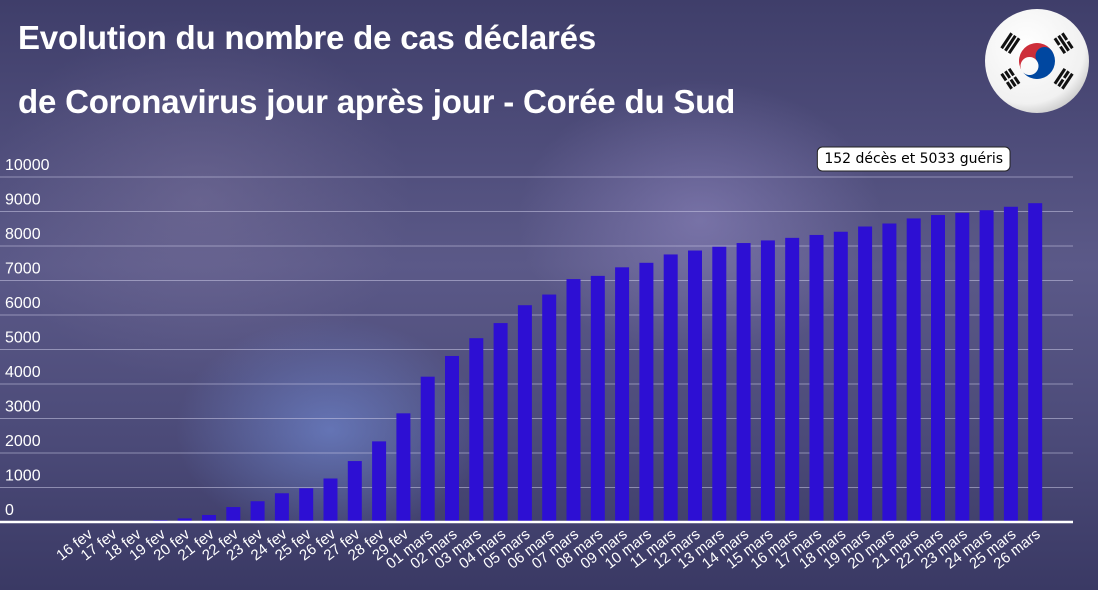 Image resolution: width=1098 pixels, height=590 pixels. I want to click on annotation-box, so click(913, 159).